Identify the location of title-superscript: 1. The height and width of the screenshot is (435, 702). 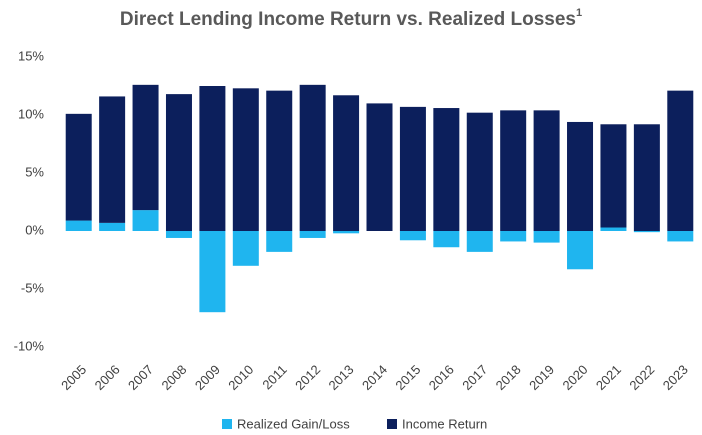
(579, 13).